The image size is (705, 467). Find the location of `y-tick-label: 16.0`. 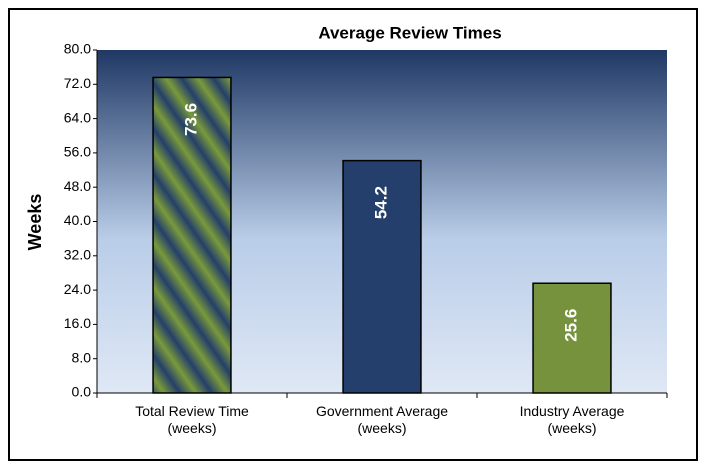

y-tick-label: 16.0 is located at coordinates (77, 323).